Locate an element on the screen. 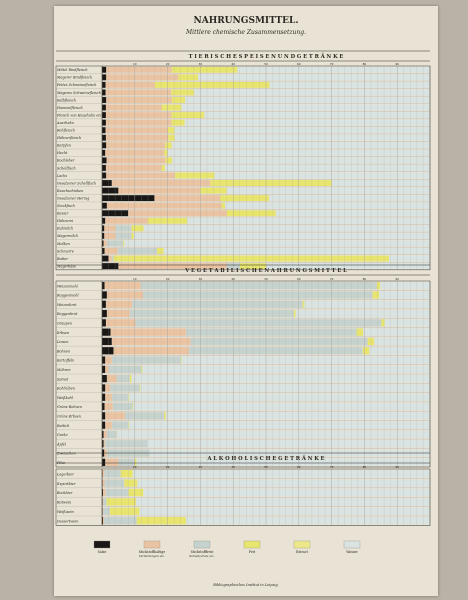 This screenshot has width=468, height=600. x-tick-label: 70 is located at coordinates (332, 467).